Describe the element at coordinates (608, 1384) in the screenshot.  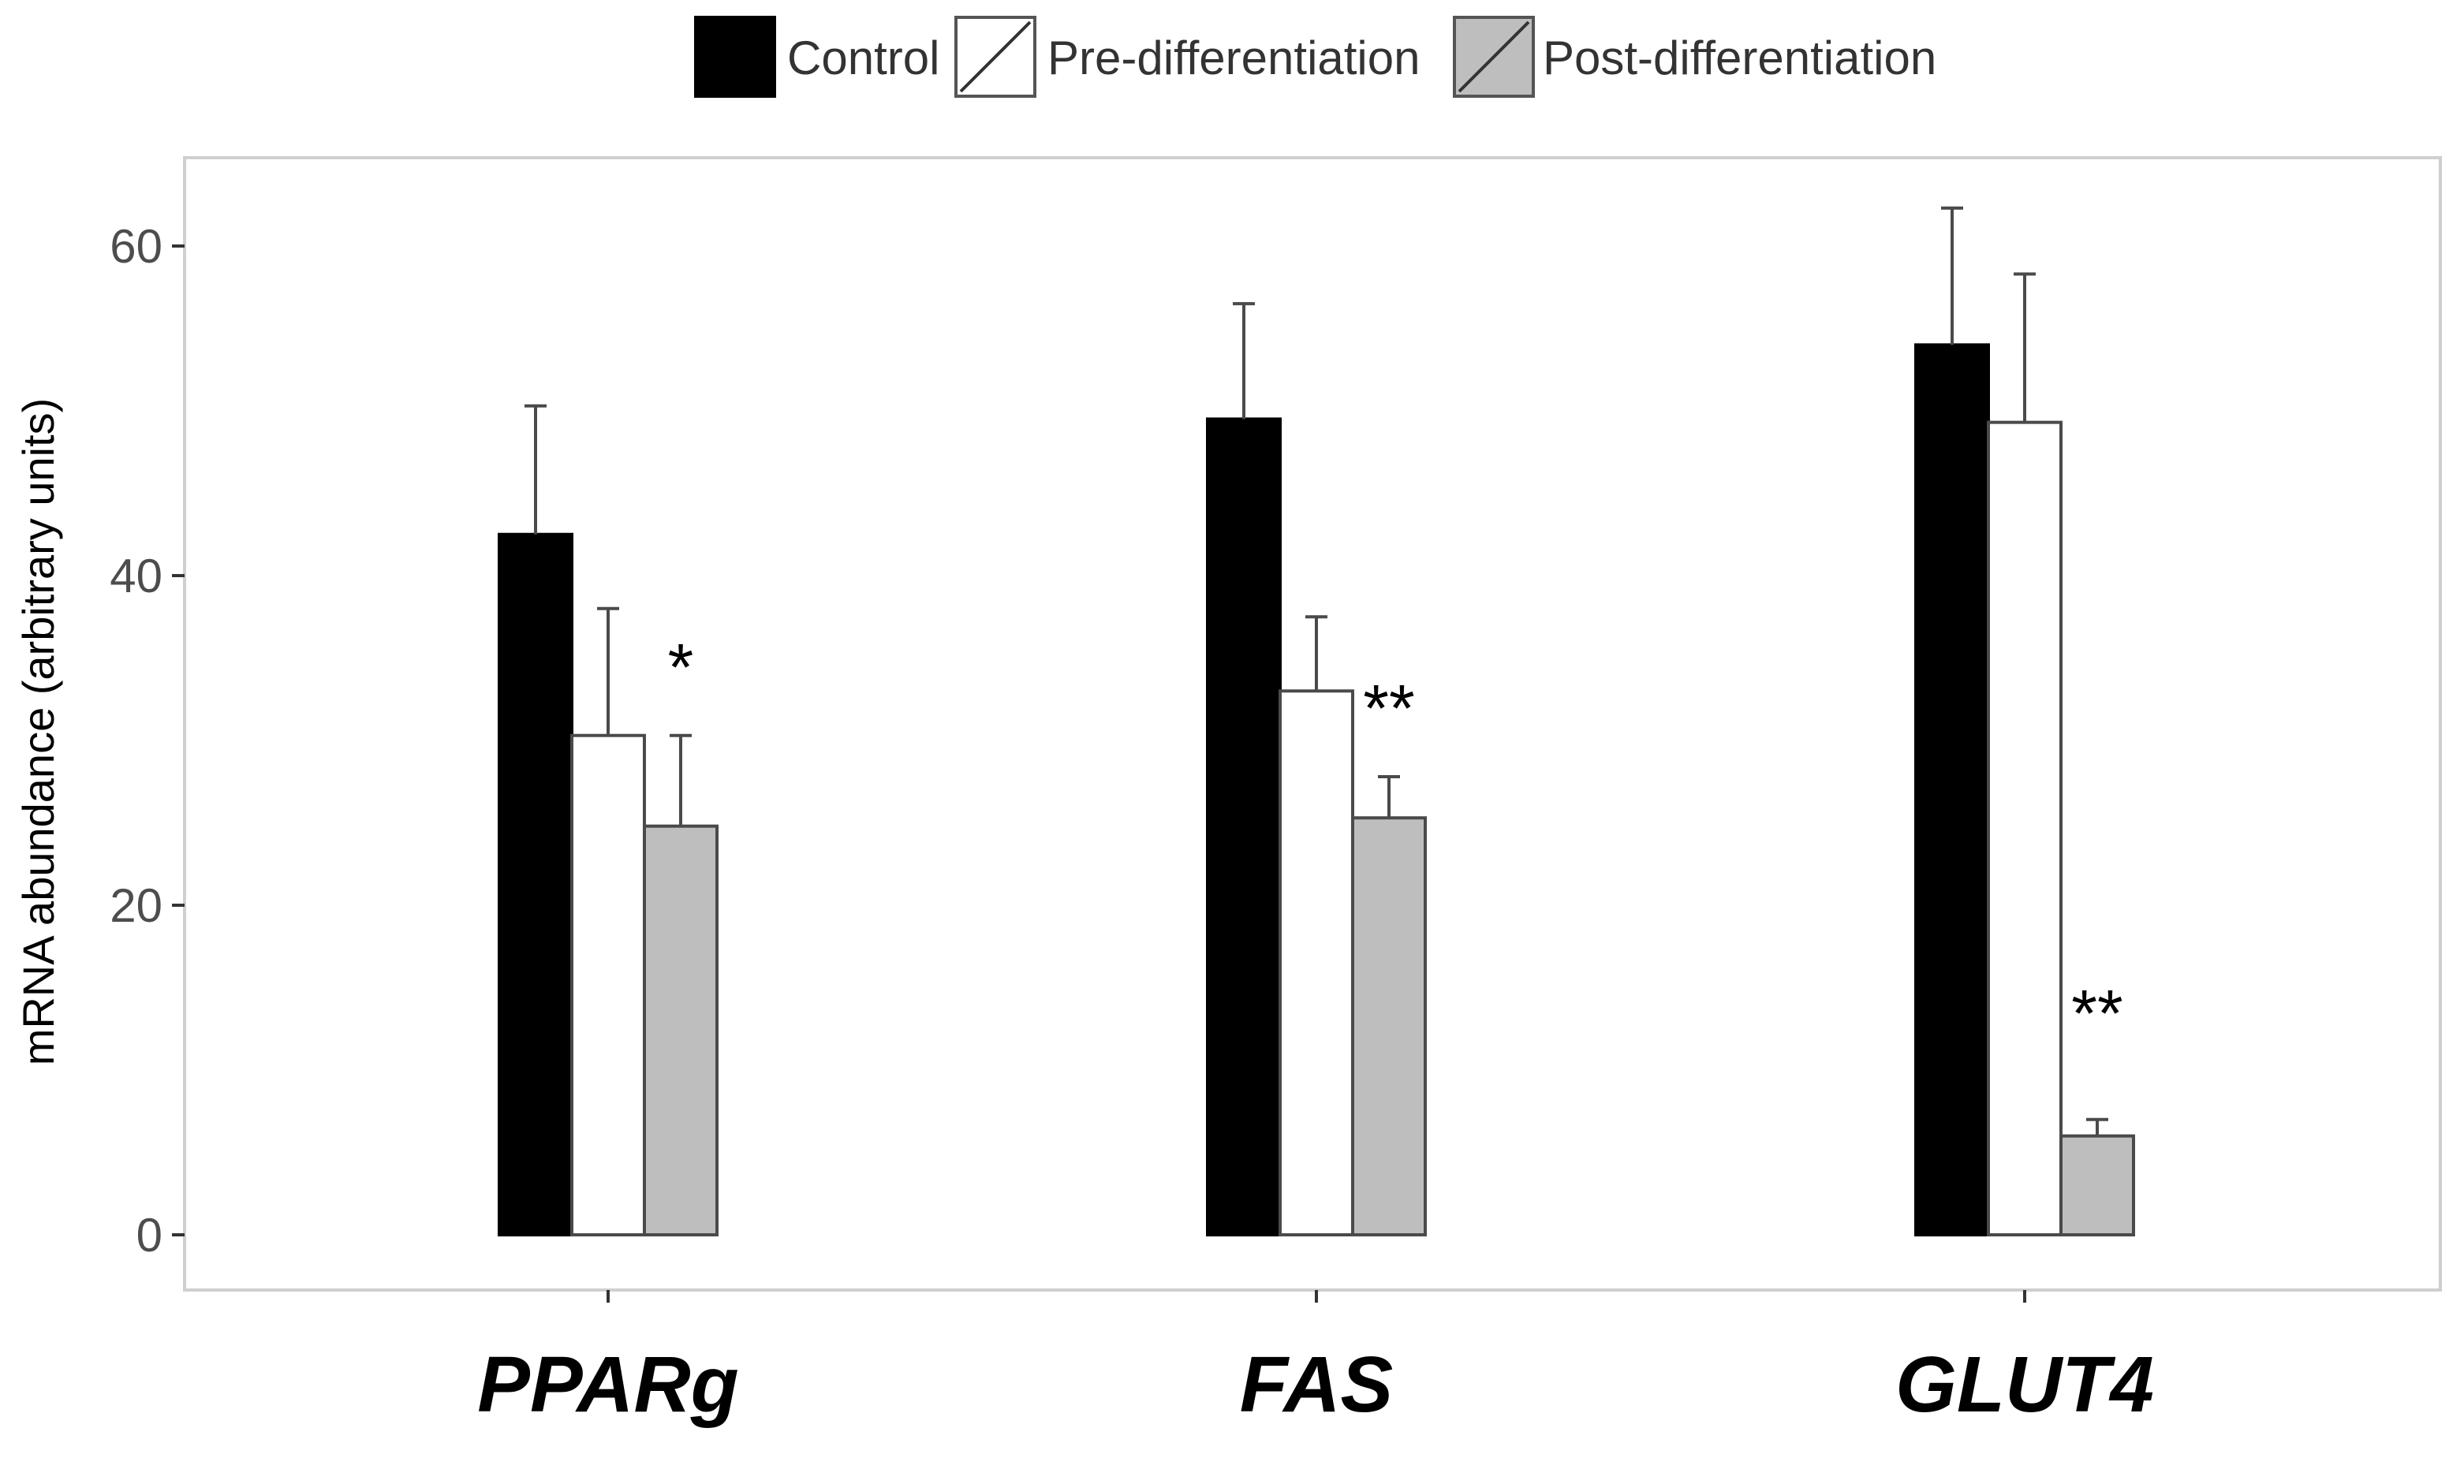
I see `x-tick-label: PPARg` at that location.